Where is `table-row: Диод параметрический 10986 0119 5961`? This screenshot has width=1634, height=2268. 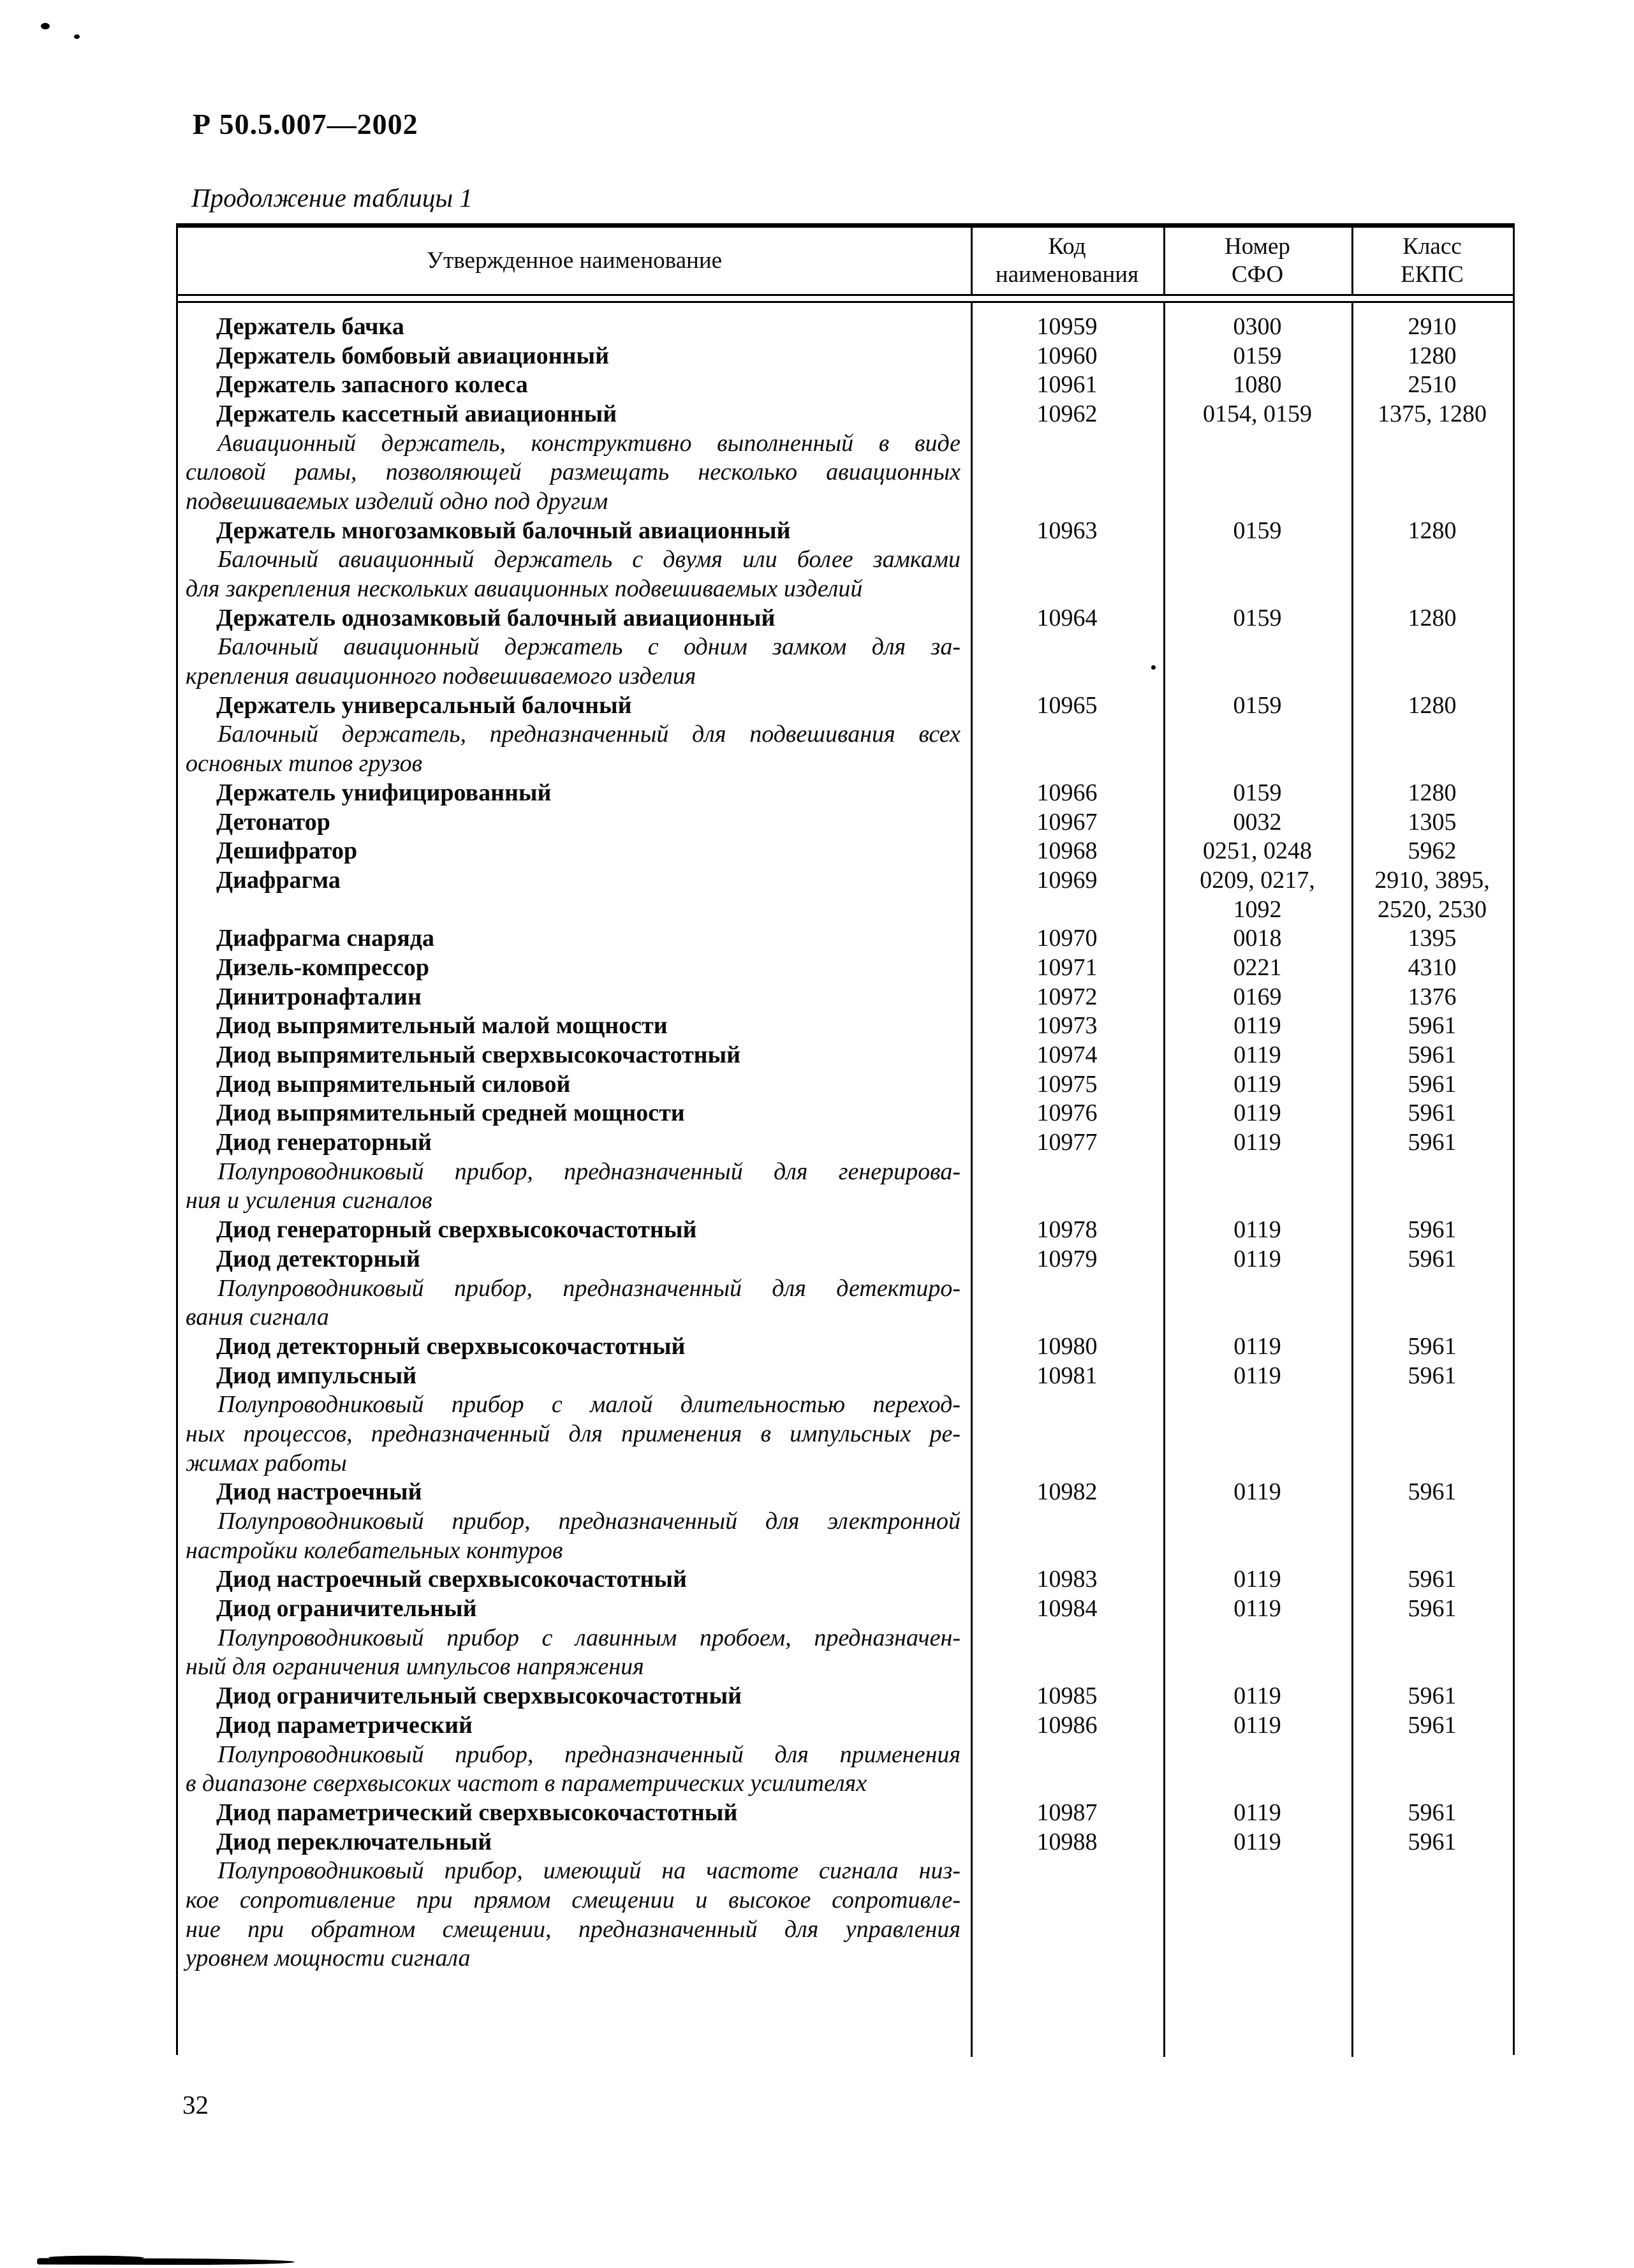
table-row: Диод параметрический 10986 0119 5961 is located at coordinates (845, 1725).